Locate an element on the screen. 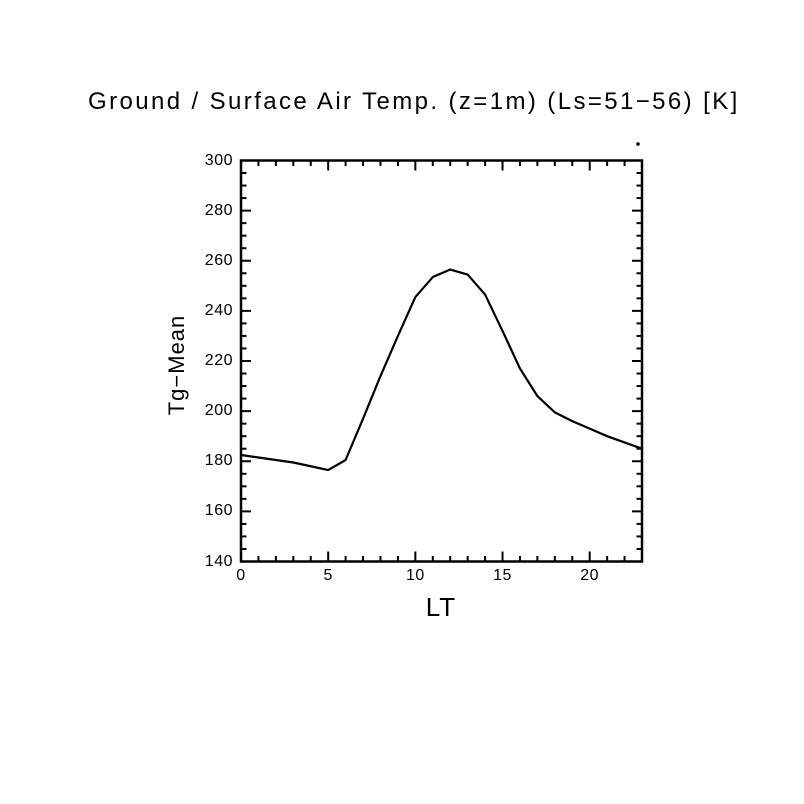 This screenshot has width=804, height=804. x-tick-label: 20 is located at coordinates (590, 575).